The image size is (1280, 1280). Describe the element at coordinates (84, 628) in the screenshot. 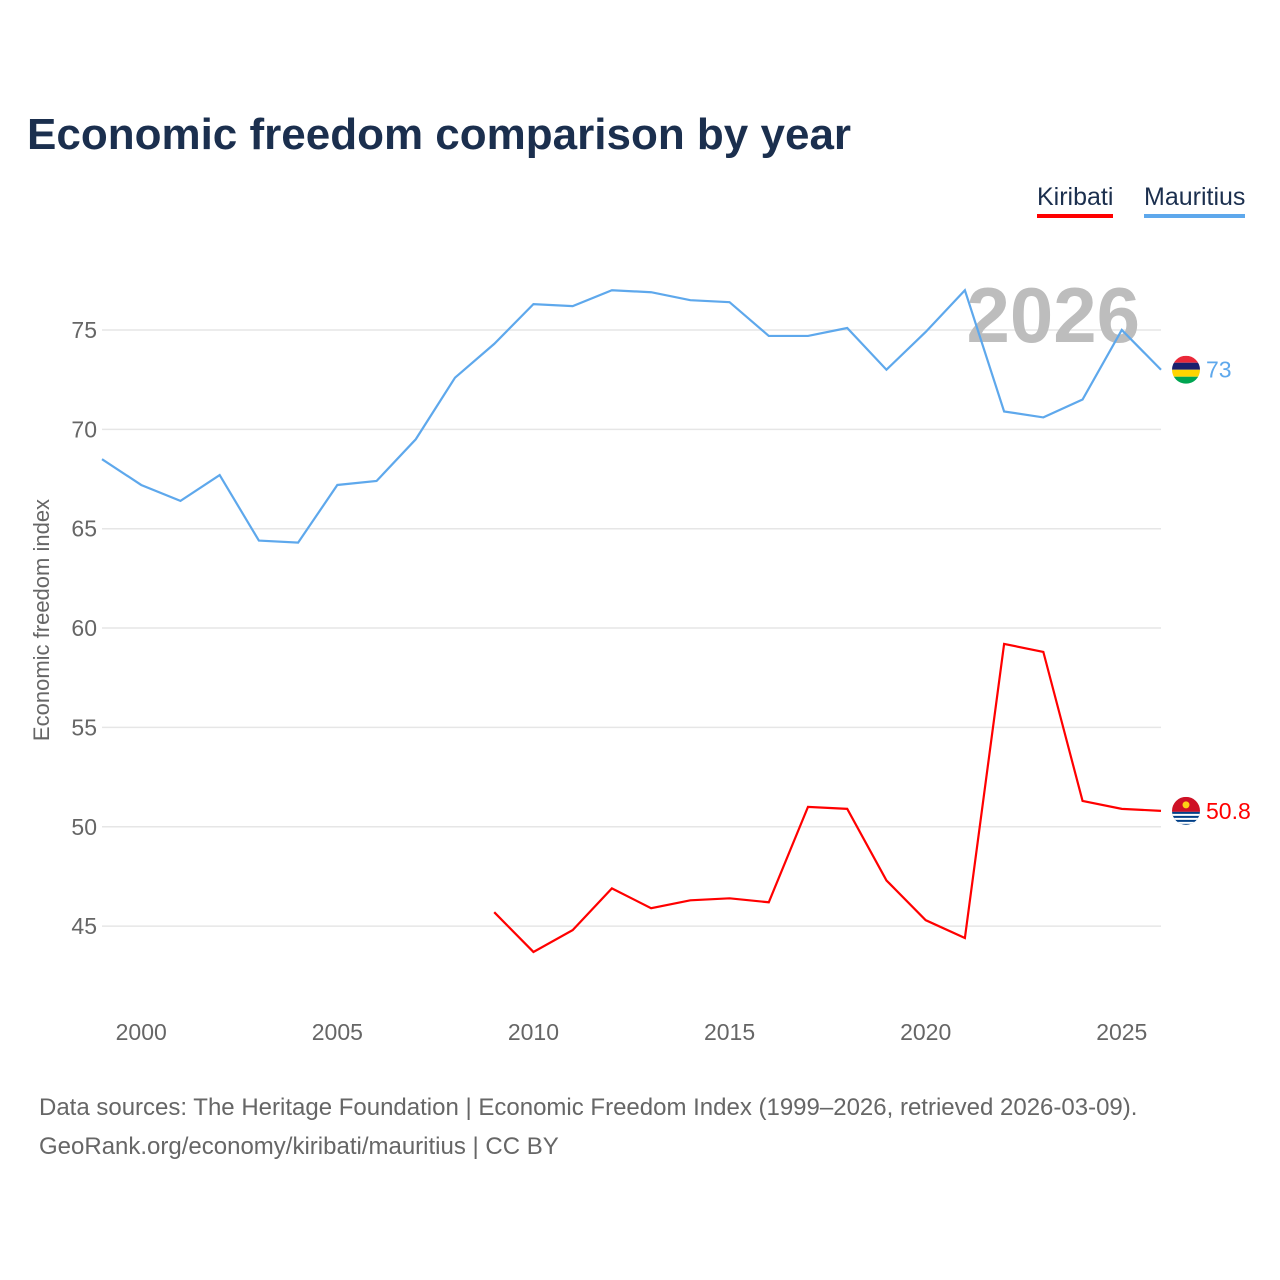

I see `y-tick-label: 60` at that location.